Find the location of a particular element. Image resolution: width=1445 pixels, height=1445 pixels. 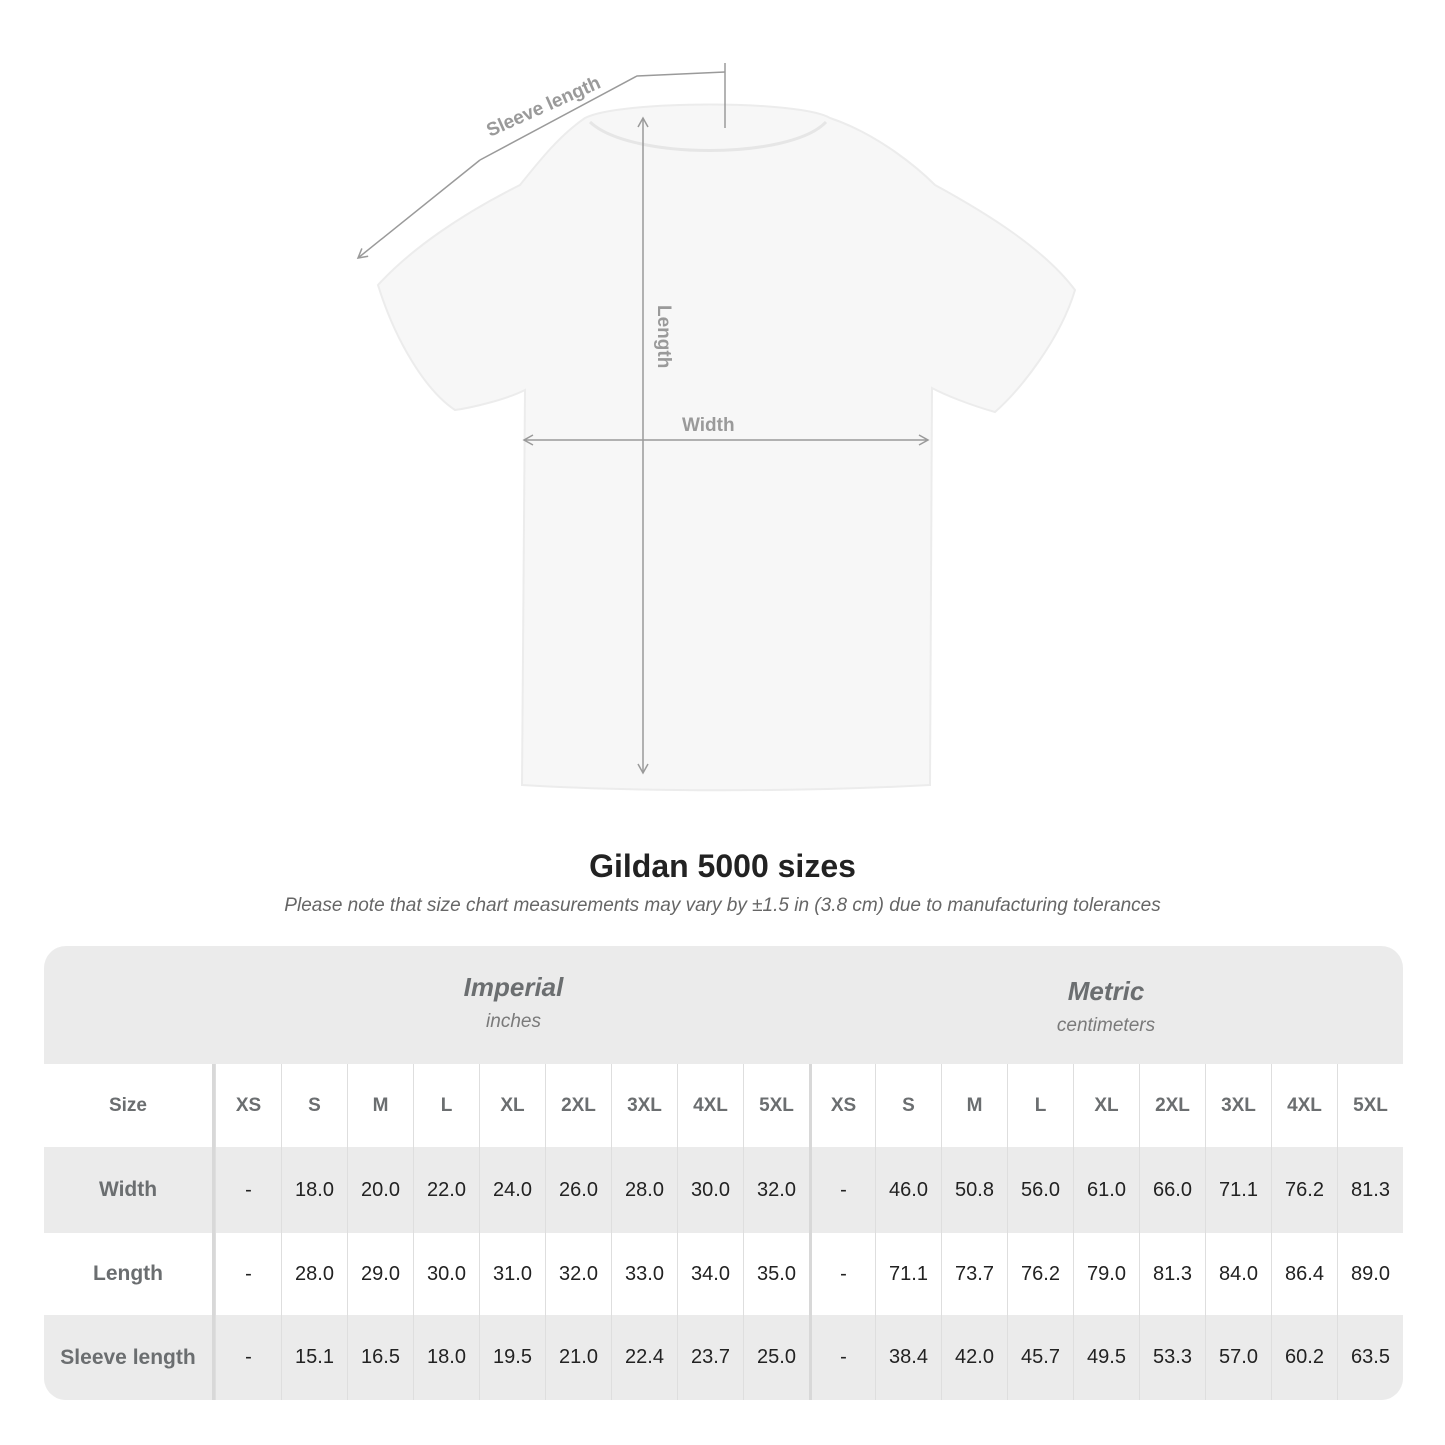

metric-value-cell: 73.7 is located at coordinates (974, 1274).